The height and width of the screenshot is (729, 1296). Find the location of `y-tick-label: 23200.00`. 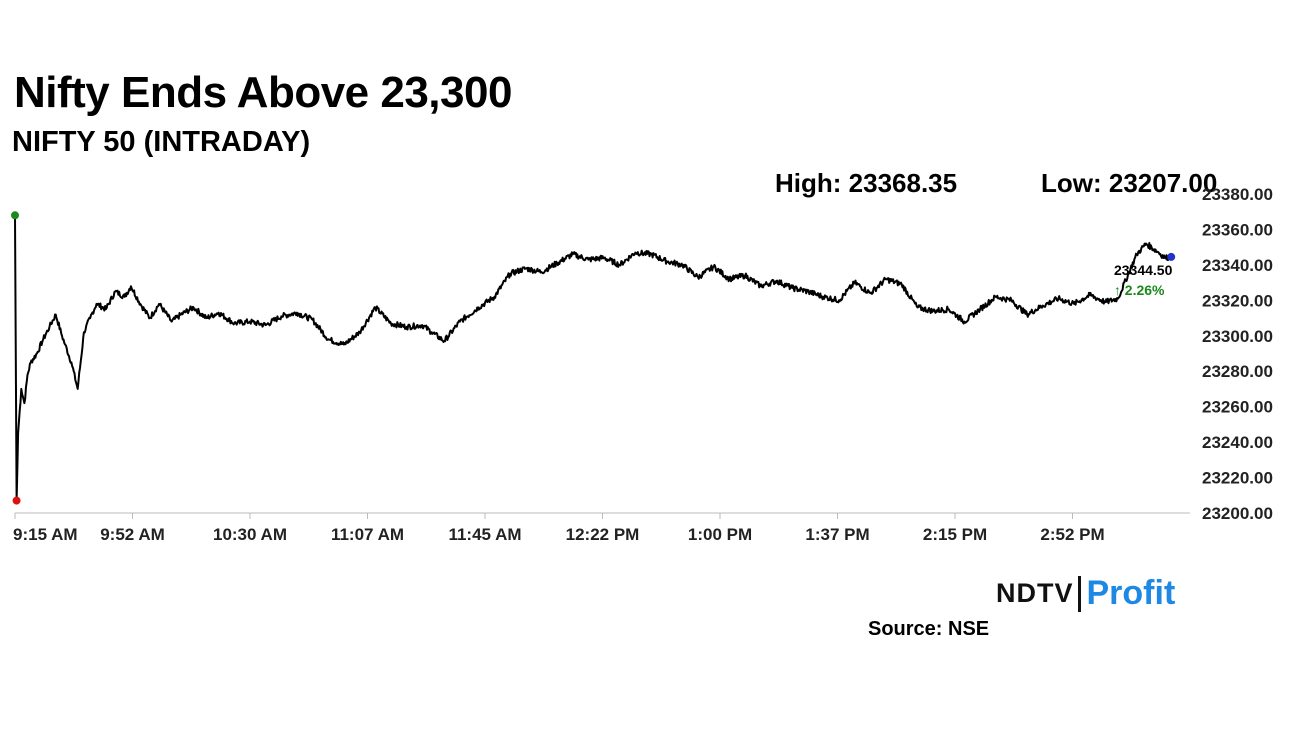

y-tick-label: 23200.00 is located at coordinates (1237, 513).